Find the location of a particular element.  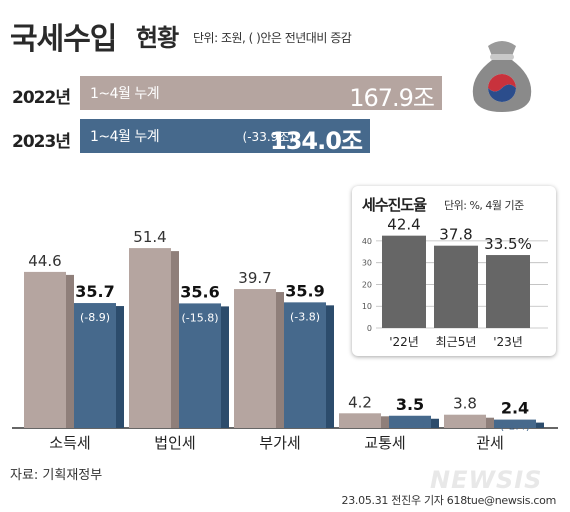

total-bar-2023: 1~4월 누계 (-33.9조) 134.0조 is located at coordinates (225, 137).